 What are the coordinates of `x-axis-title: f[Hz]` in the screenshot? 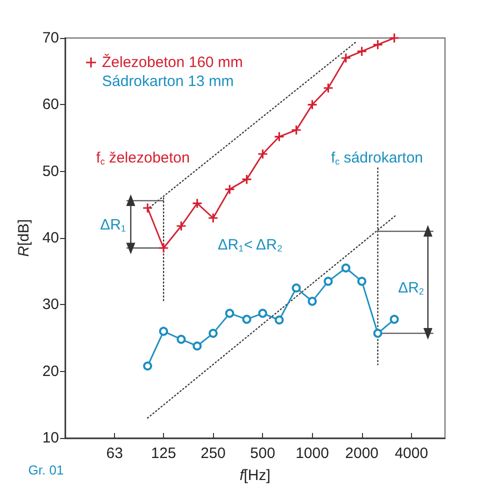 It's located at (255, 475).